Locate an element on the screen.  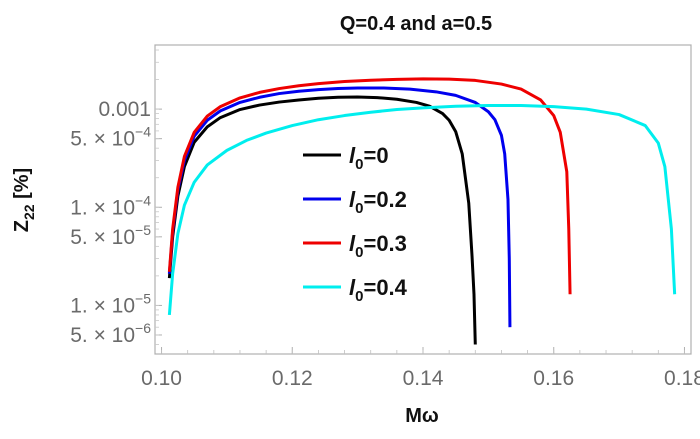
legend-label-0: l0=0 is located at coordinates (369, 158).